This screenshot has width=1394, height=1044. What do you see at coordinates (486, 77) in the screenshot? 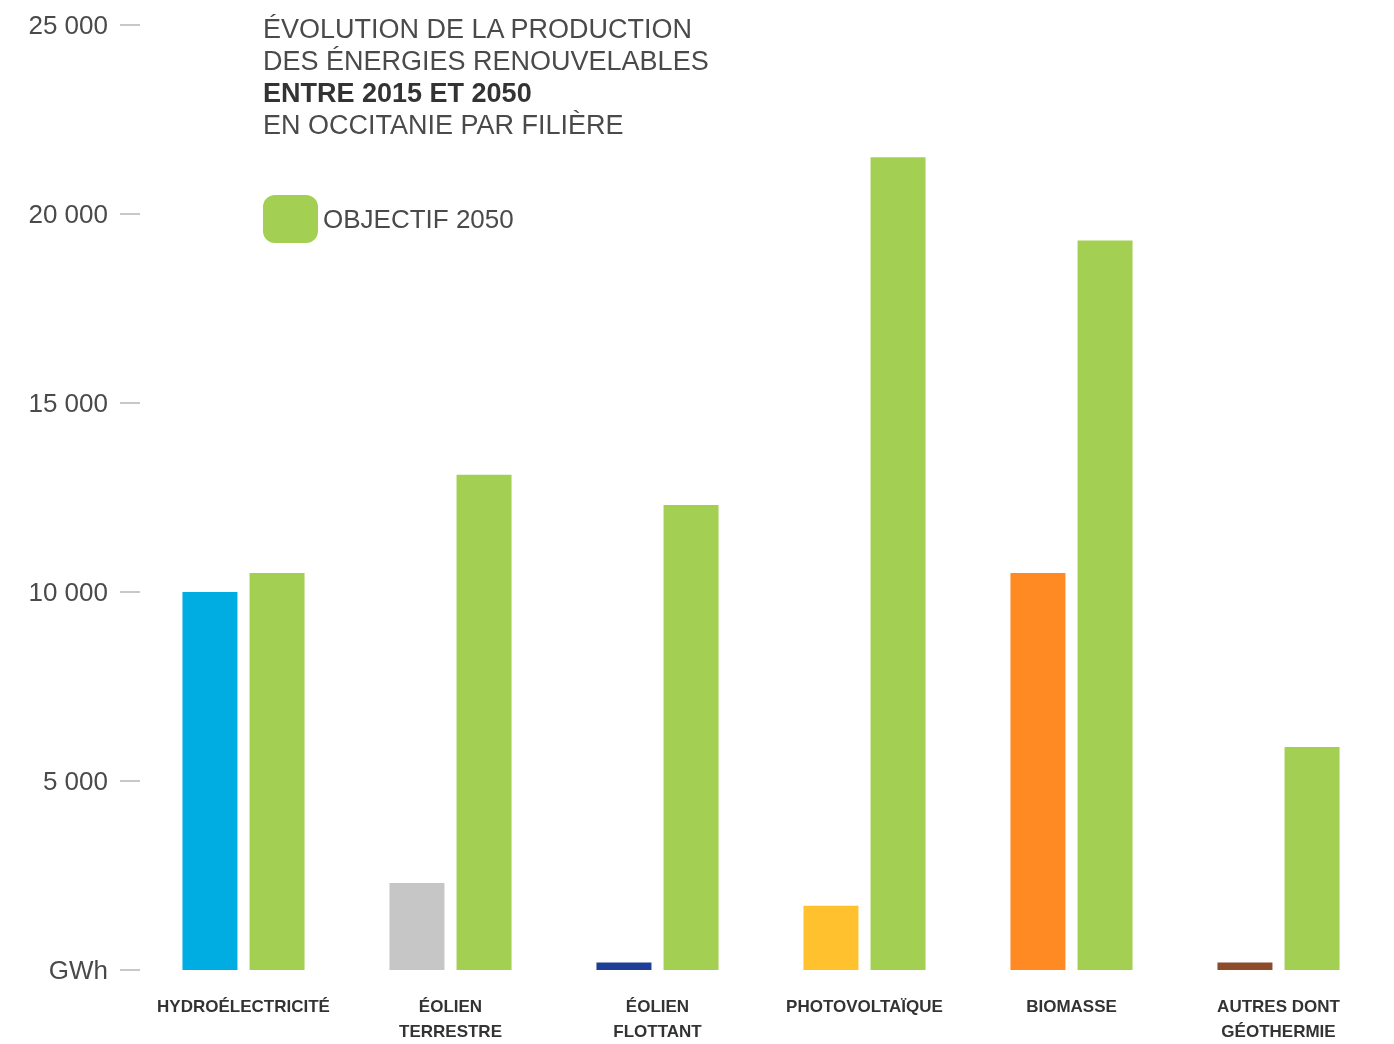
I see `text: ÉVOLUTION DE LA PRODUCTION DES ÉNERGIES RENOUVELABLES ENTRE 2015 ET 2050 EN OCCITANIE PAR FILIÈRE` at bounding box center [486, 77].